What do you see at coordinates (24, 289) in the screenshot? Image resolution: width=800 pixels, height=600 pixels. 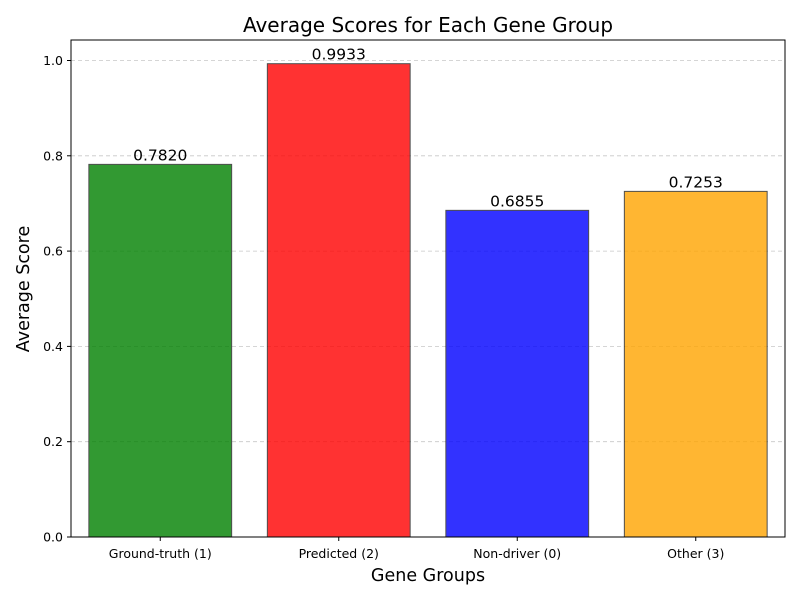 I see `y-axis-title: Average Score` at bounding box center [24, 289].